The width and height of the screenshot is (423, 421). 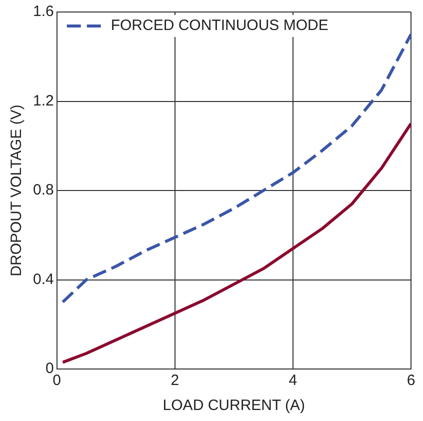 I want to click on y-tick-label: 0.8, so click(x=43, y=190).